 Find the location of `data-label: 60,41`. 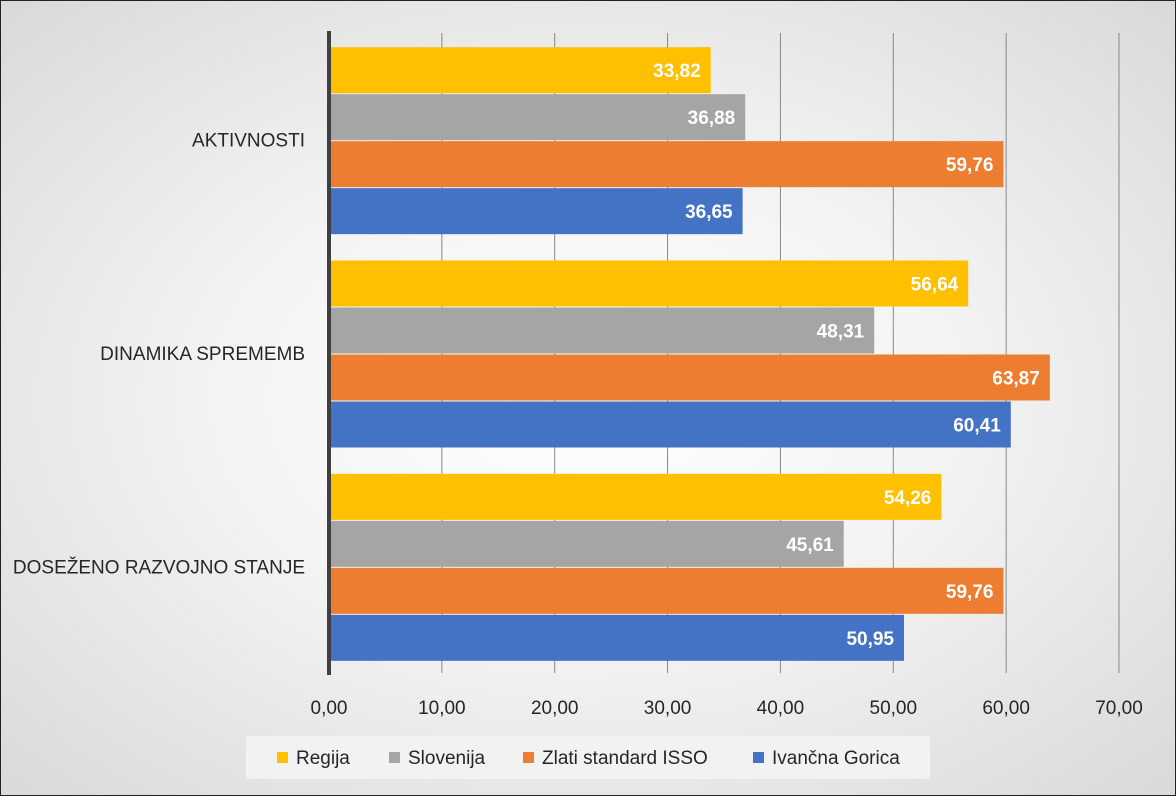

data-label: 60,41 is located at coordinates (977, 426).